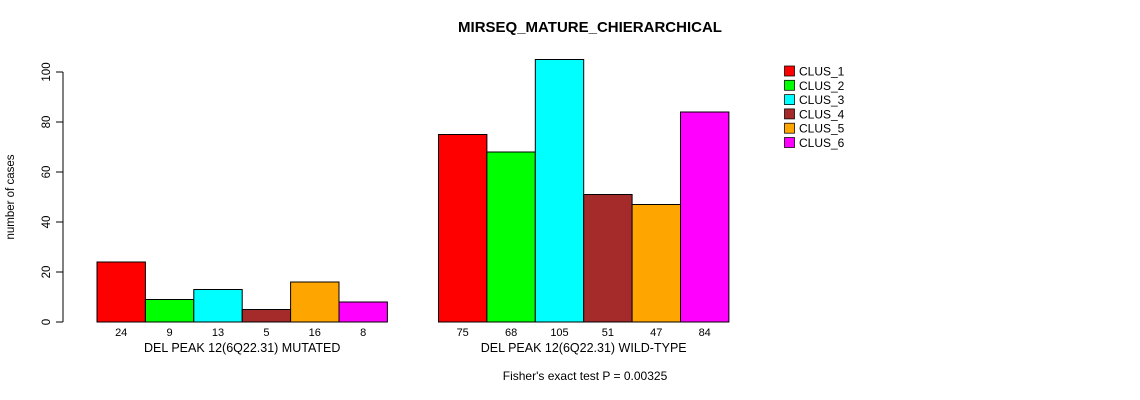 Image resolution: width=1140 pixels, height=400 pixels. What do you see at coordinates (511, 333) in the screenshot?
I see `bar-value-label: 68` at bounding box center [511, 333].